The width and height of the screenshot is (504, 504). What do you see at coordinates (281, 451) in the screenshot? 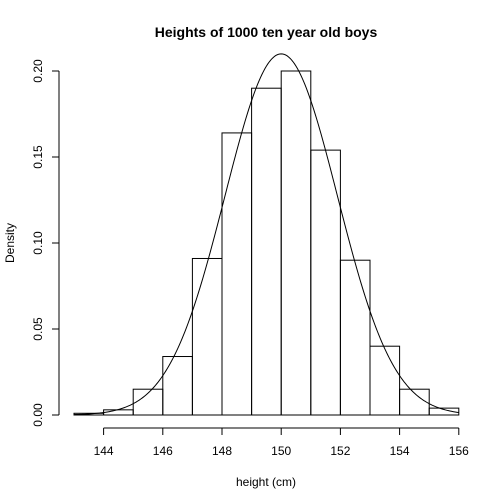
I see `x-tick-label-3: 150` at bounding box center [281, 451].